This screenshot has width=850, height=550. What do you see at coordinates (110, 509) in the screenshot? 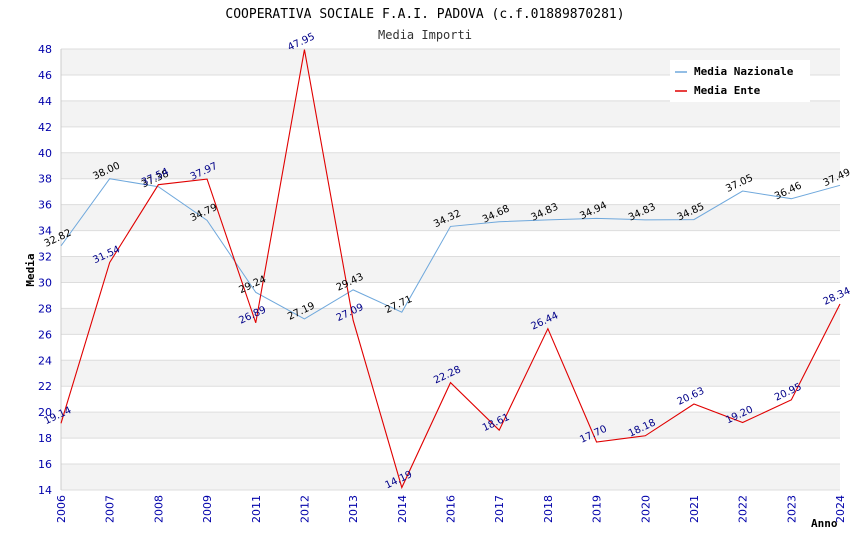
I see `x-tick-label: 2007` at bounding box center [110, 509].